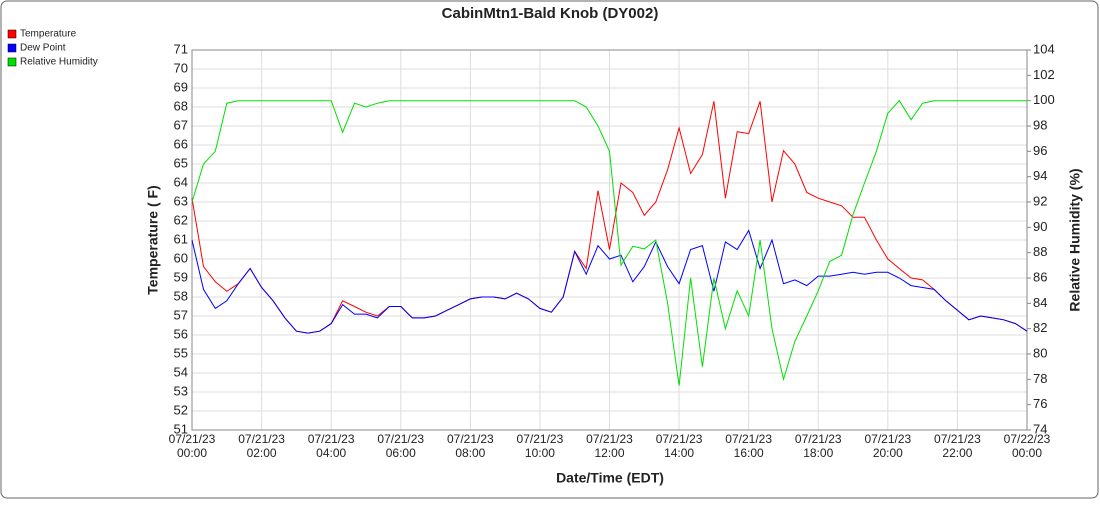 This screenshot has width=1100, height=505. I want to click on x-tick-label: 07/21/23 10:00, so click(540, 446).